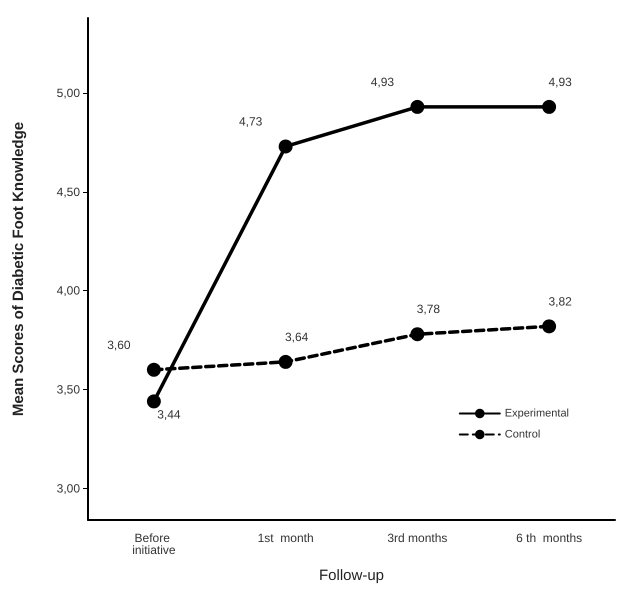  I want to click on y-tick-label: 5,00, so click(68, 93).